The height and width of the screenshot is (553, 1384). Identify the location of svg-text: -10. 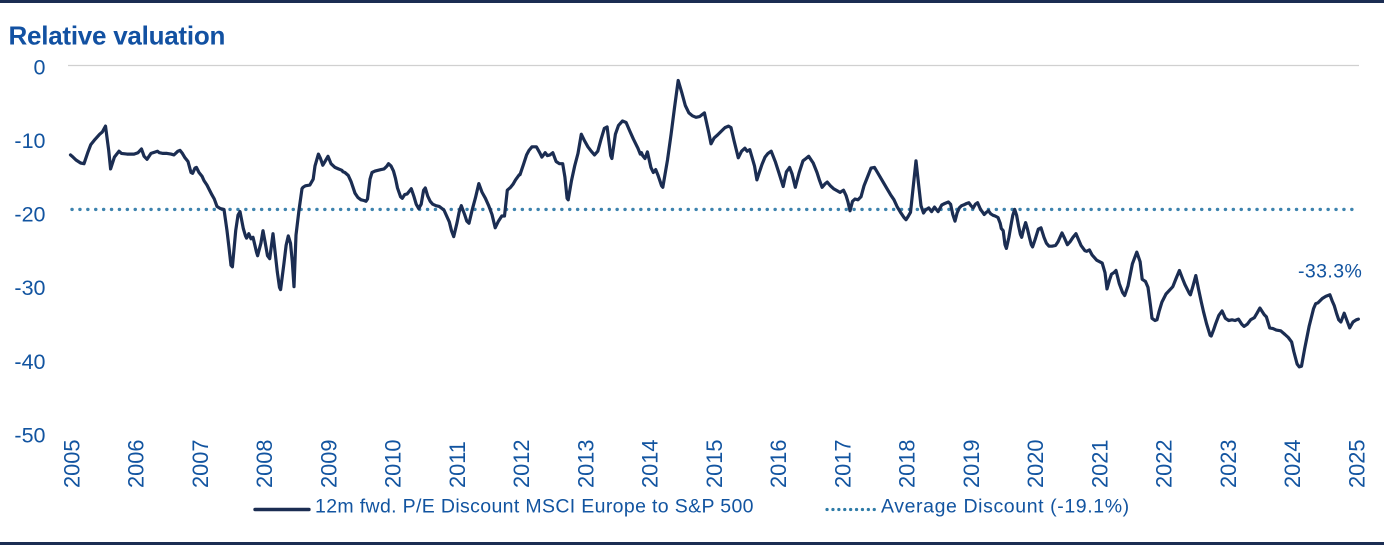
(29, 141).